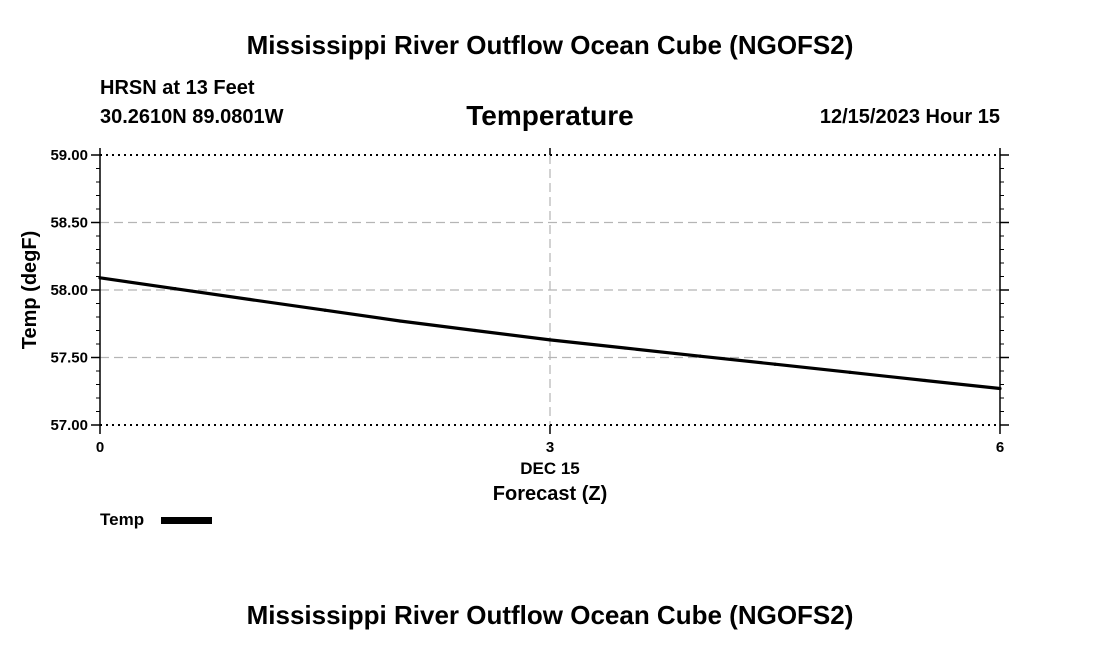 This screenshot has width=1100, height=650. Describe the element at coordinates (192, 117) in the screenshot. I see `station-coordinates: 30.2610N 89.0801W` at that location.